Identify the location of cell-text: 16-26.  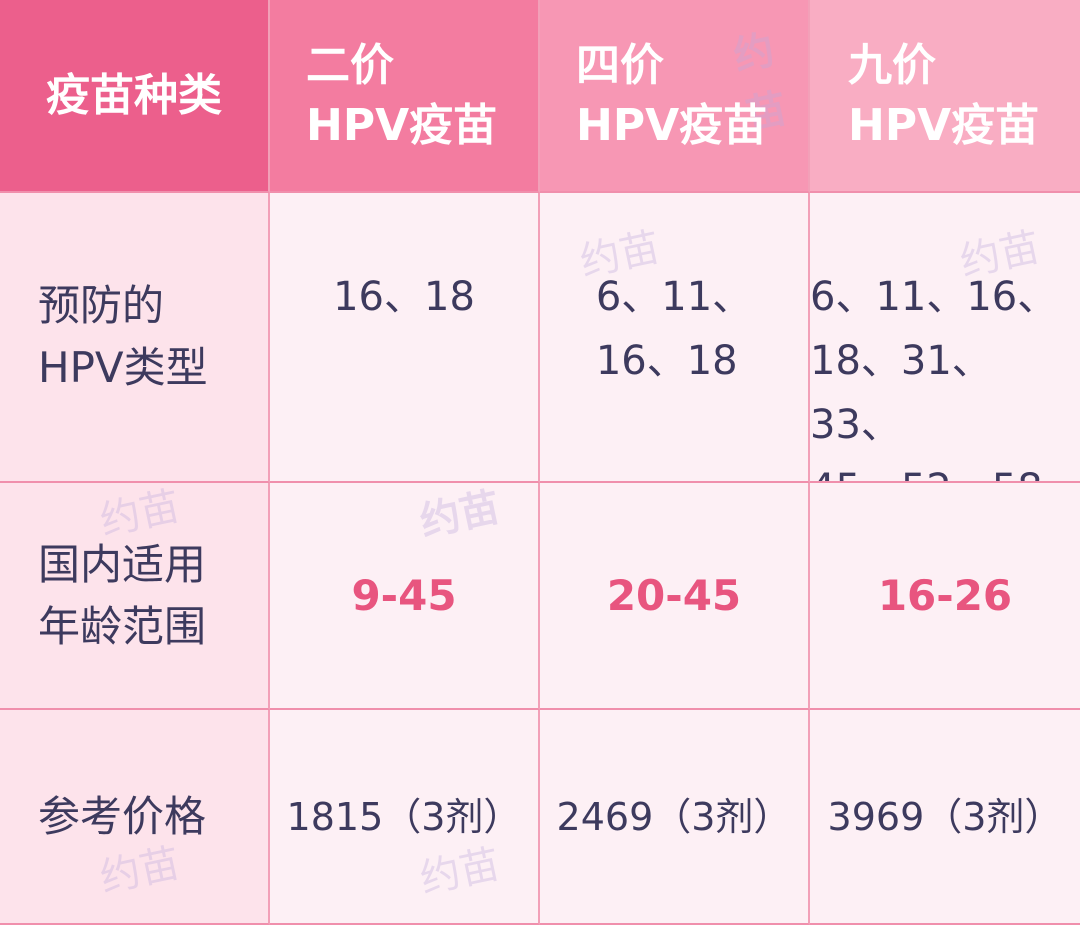
(945, 595).